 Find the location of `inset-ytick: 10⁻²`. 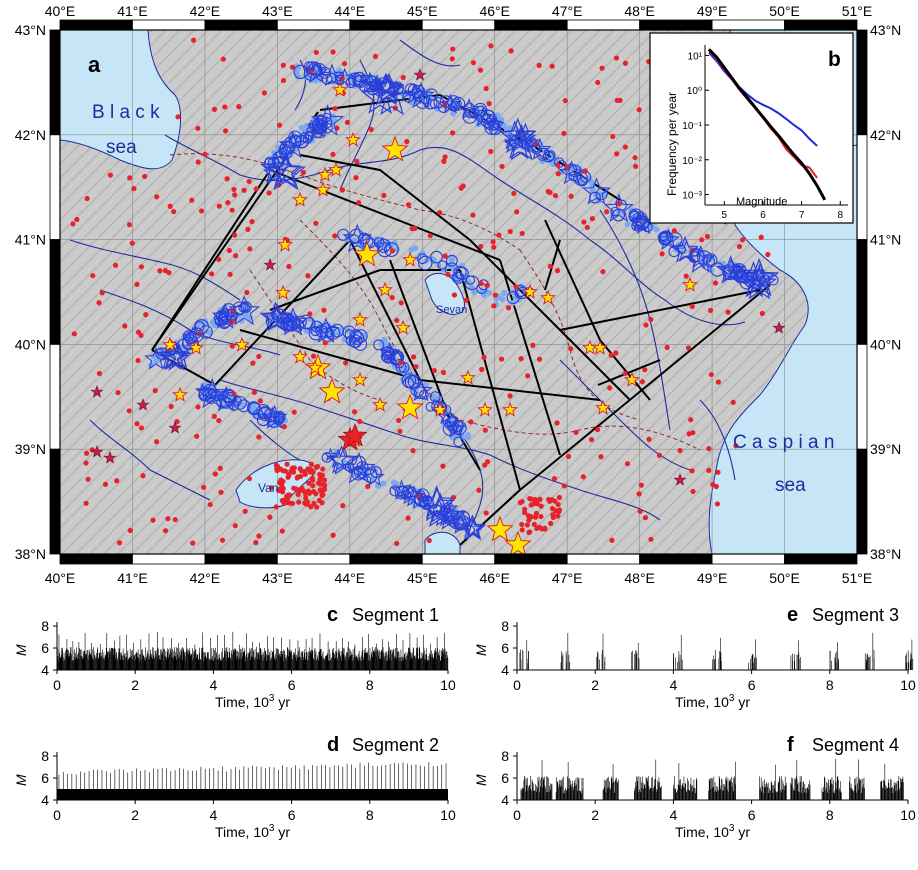

inset-ytick: 10⁻² is located at coordinates (692, 161).